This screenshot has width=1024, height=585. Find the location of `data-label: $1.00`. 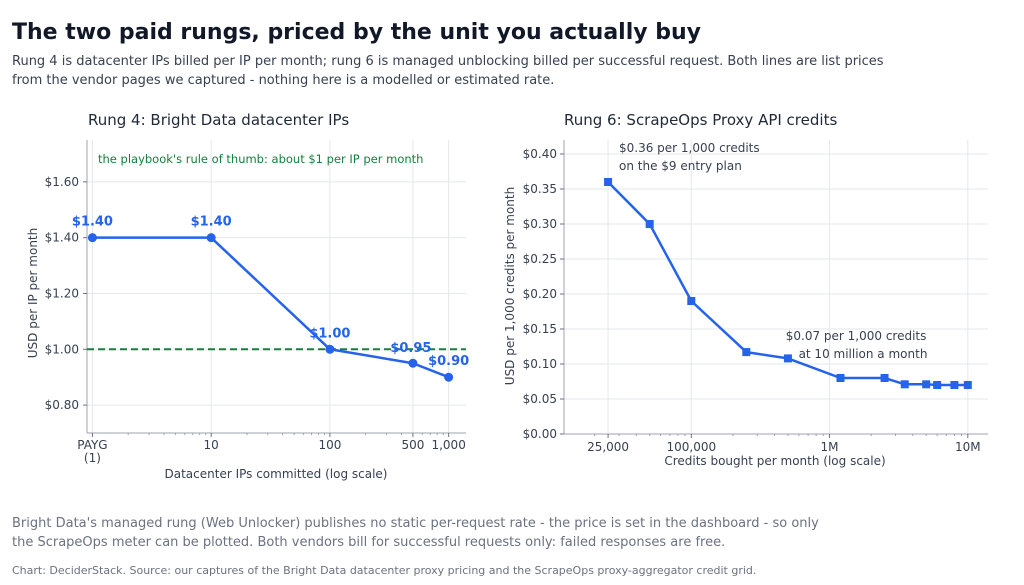

data-label: $1.00 is located at coordinates (329, 333).